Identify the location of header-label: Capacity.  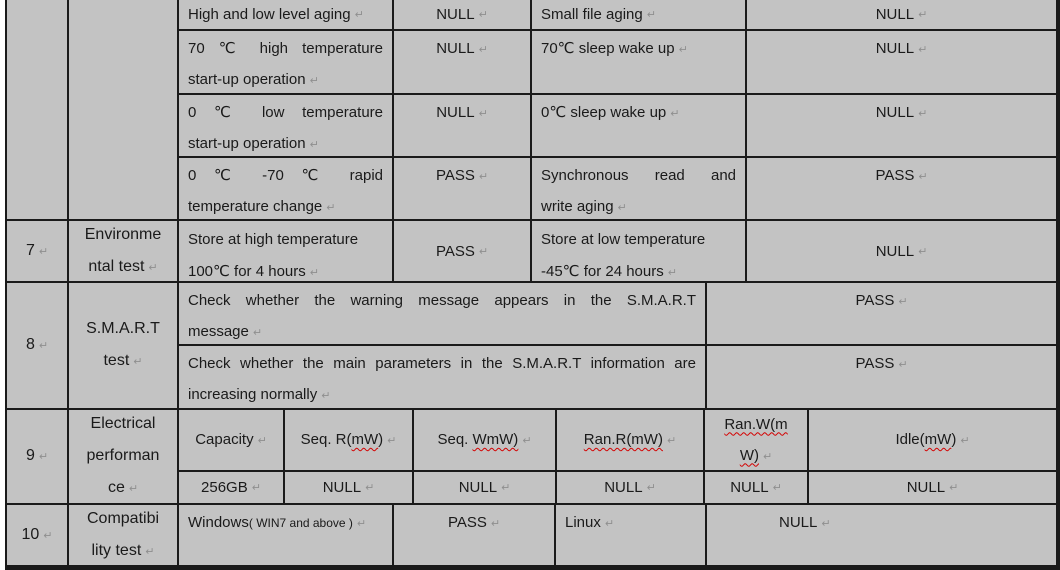
(224, 439).